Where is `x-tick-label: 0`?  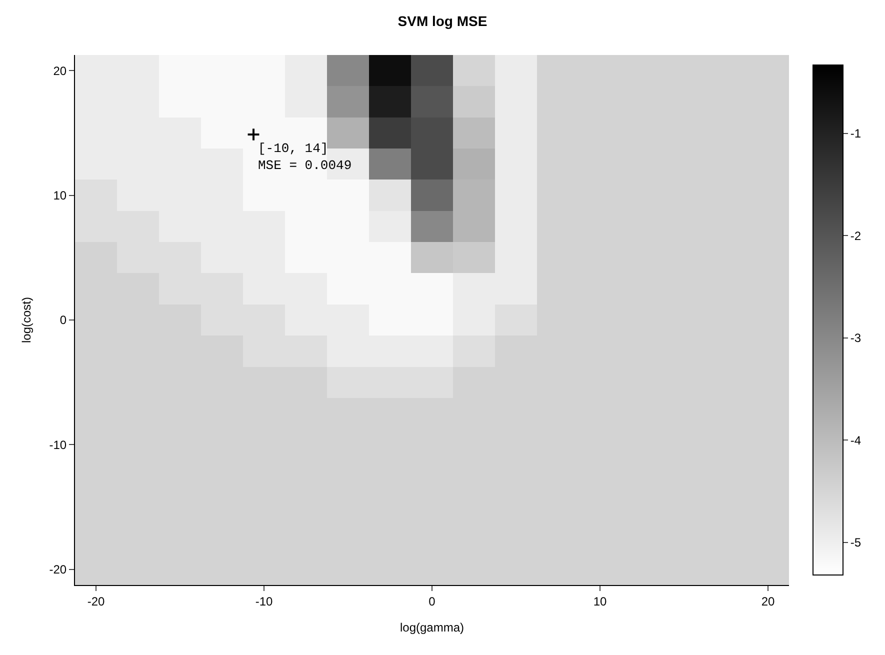
x-tick-label: 0 is located at coordinates (432, 601).